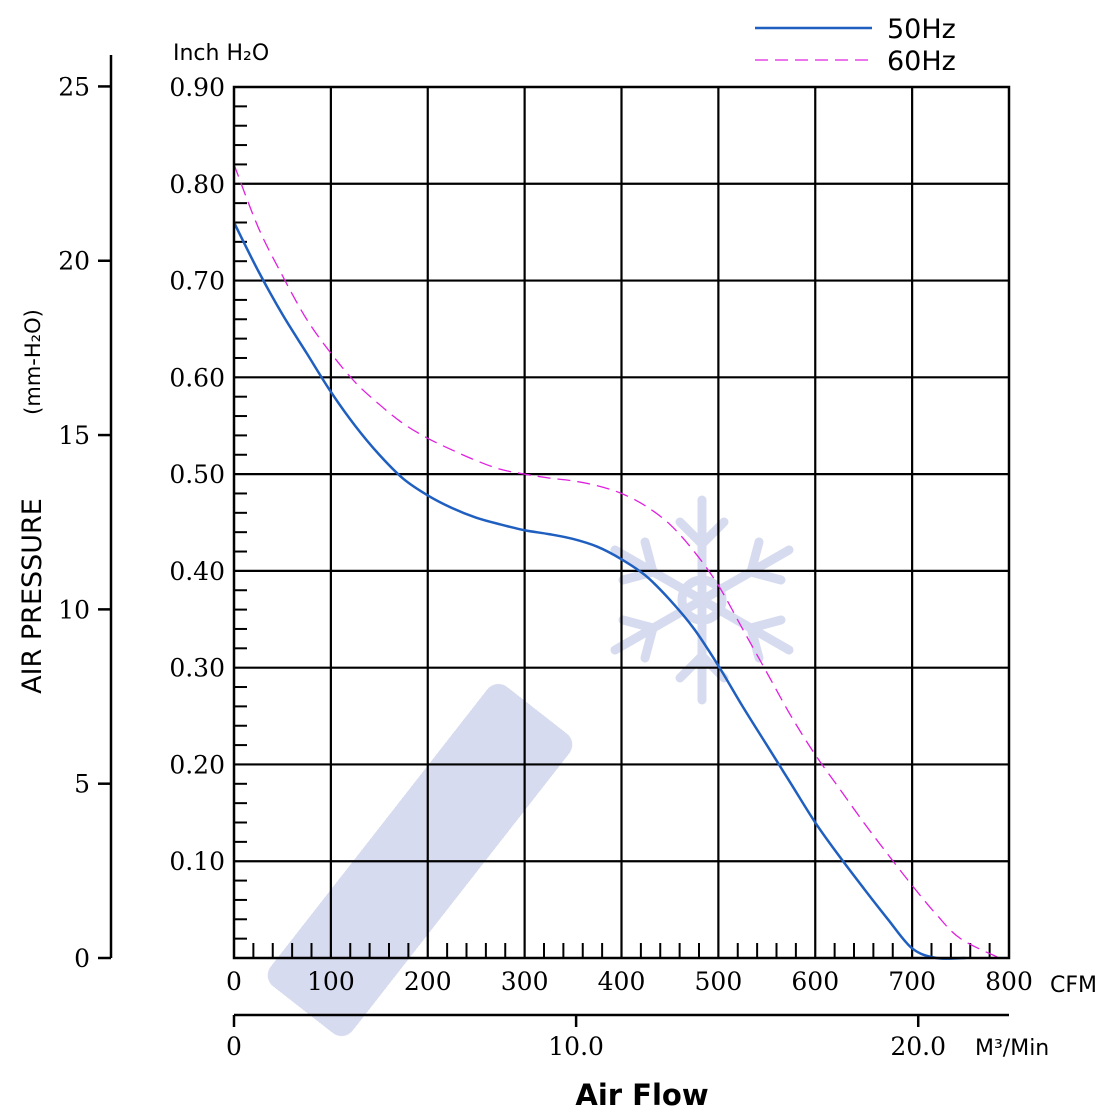  Describe the element at coordinates (234, 981) in the screenshot. I see `x-tick-label-cfm: 0` at that location.